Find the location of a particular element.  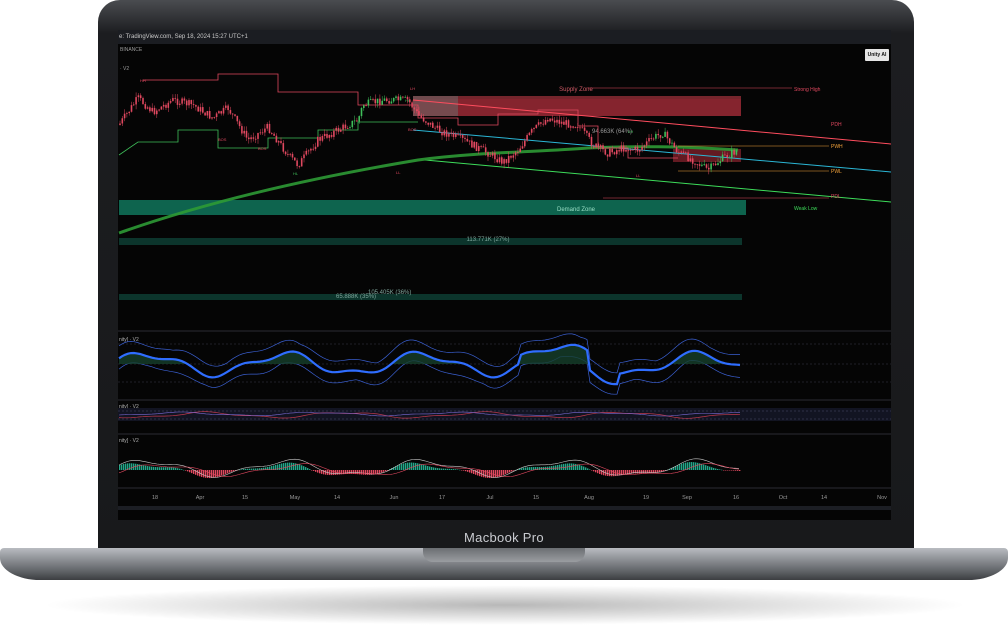

laptop-notch is located at coordinates (504, 555).